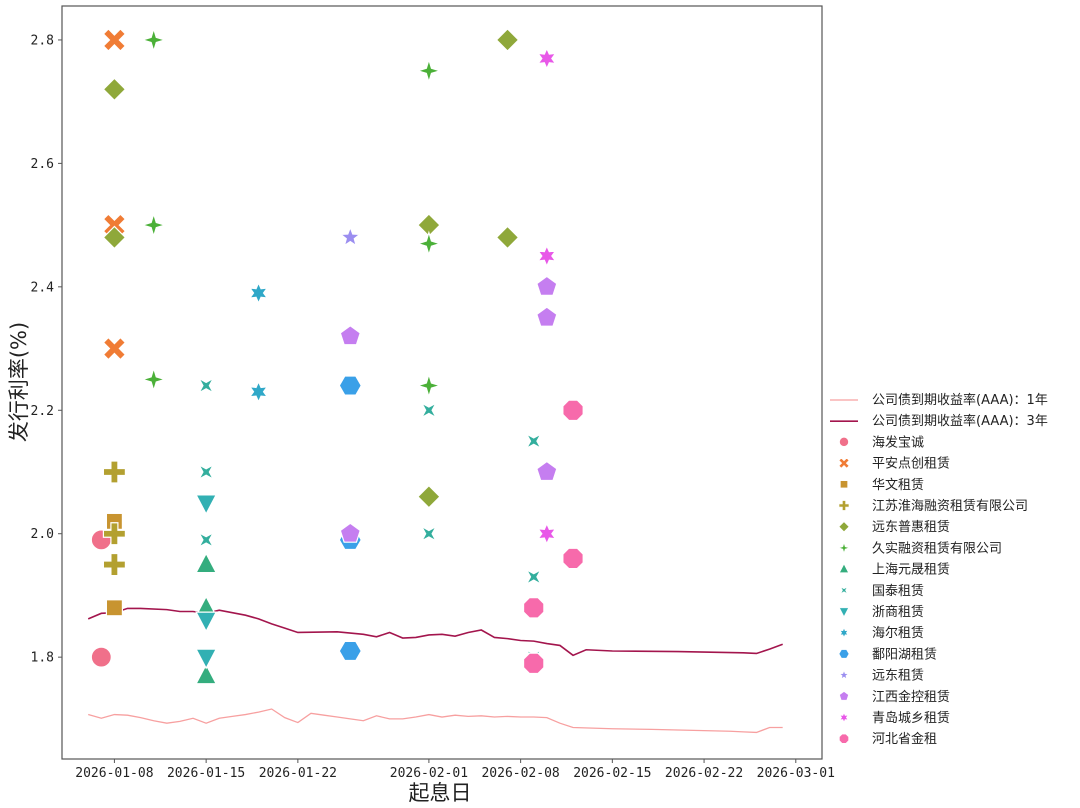 This screenshot has height=808, width=1080. Describe the element at coordinates (429, 773) in the screenshot. I see `x-tick-label: 2026-02-01` at that location.